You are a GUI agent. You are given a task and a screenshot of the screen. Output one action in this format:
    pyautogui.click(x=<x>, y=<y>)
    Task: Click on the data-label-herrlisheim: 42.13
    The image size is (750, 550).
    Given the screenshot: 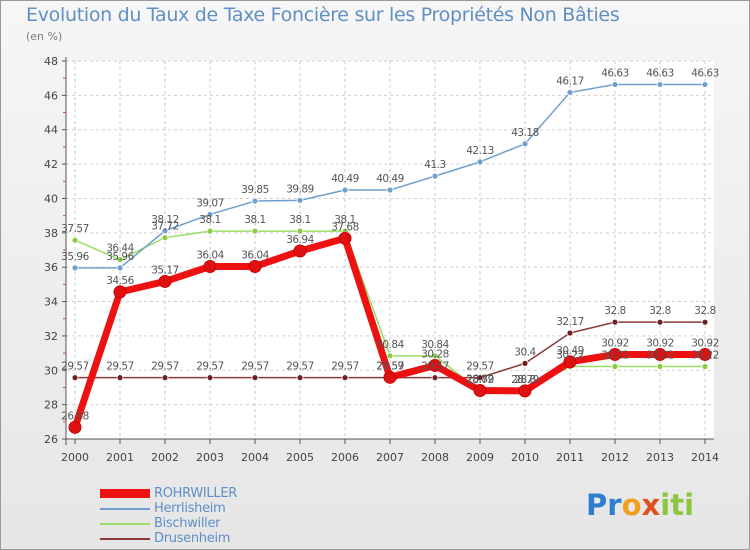 What is the action you would take?
    pyautogui.click(x=480, y=151)
    